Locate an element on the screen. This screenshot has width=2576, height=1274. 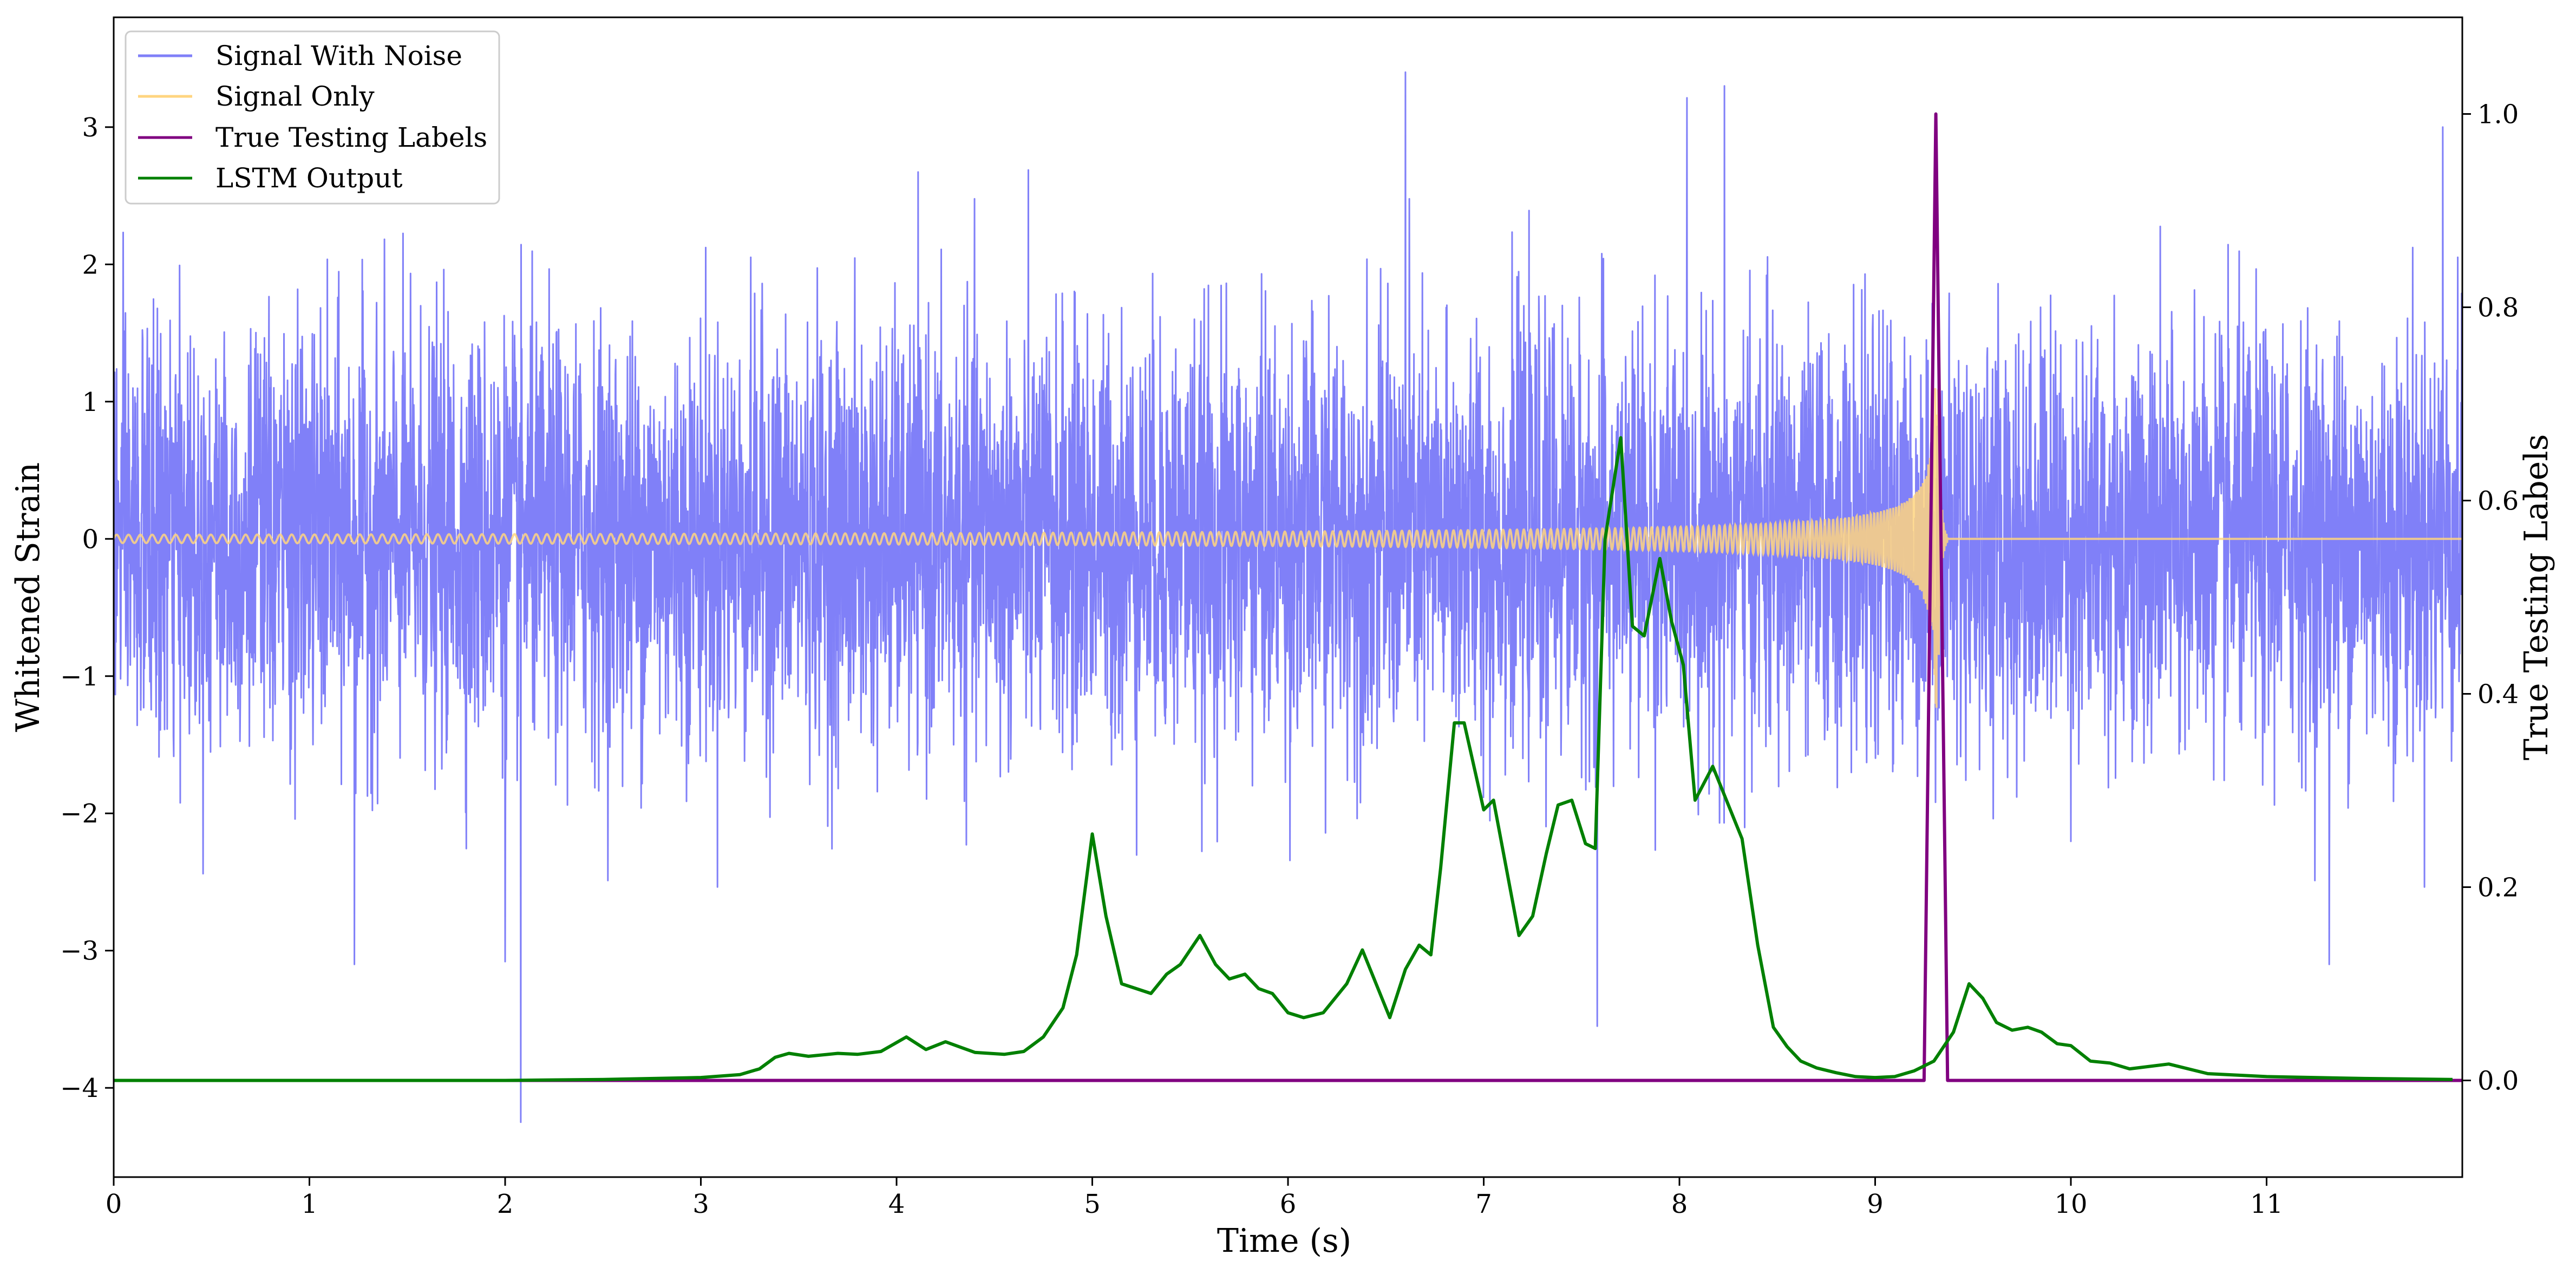
y-tick-label: 3 is located at coordinates (90, 128).